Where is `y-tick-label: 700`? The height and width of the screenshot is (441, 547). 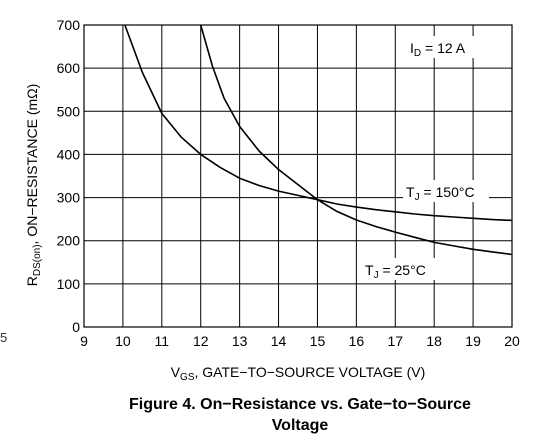
y-tick-label: 700 is located at coordinates (69, 25).